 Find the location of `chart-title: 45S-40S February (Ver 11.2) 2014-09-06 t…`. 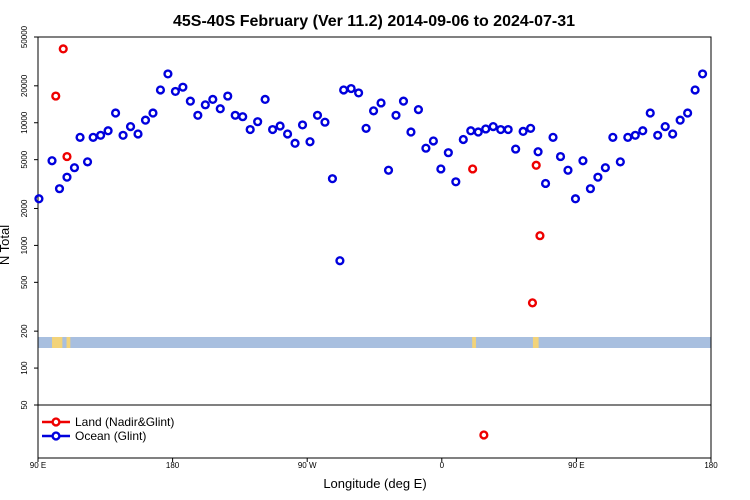

chart-title: 45S-40S February (Ver 11.2) 2014-09-06 t… is located at coordinates (374, 21).